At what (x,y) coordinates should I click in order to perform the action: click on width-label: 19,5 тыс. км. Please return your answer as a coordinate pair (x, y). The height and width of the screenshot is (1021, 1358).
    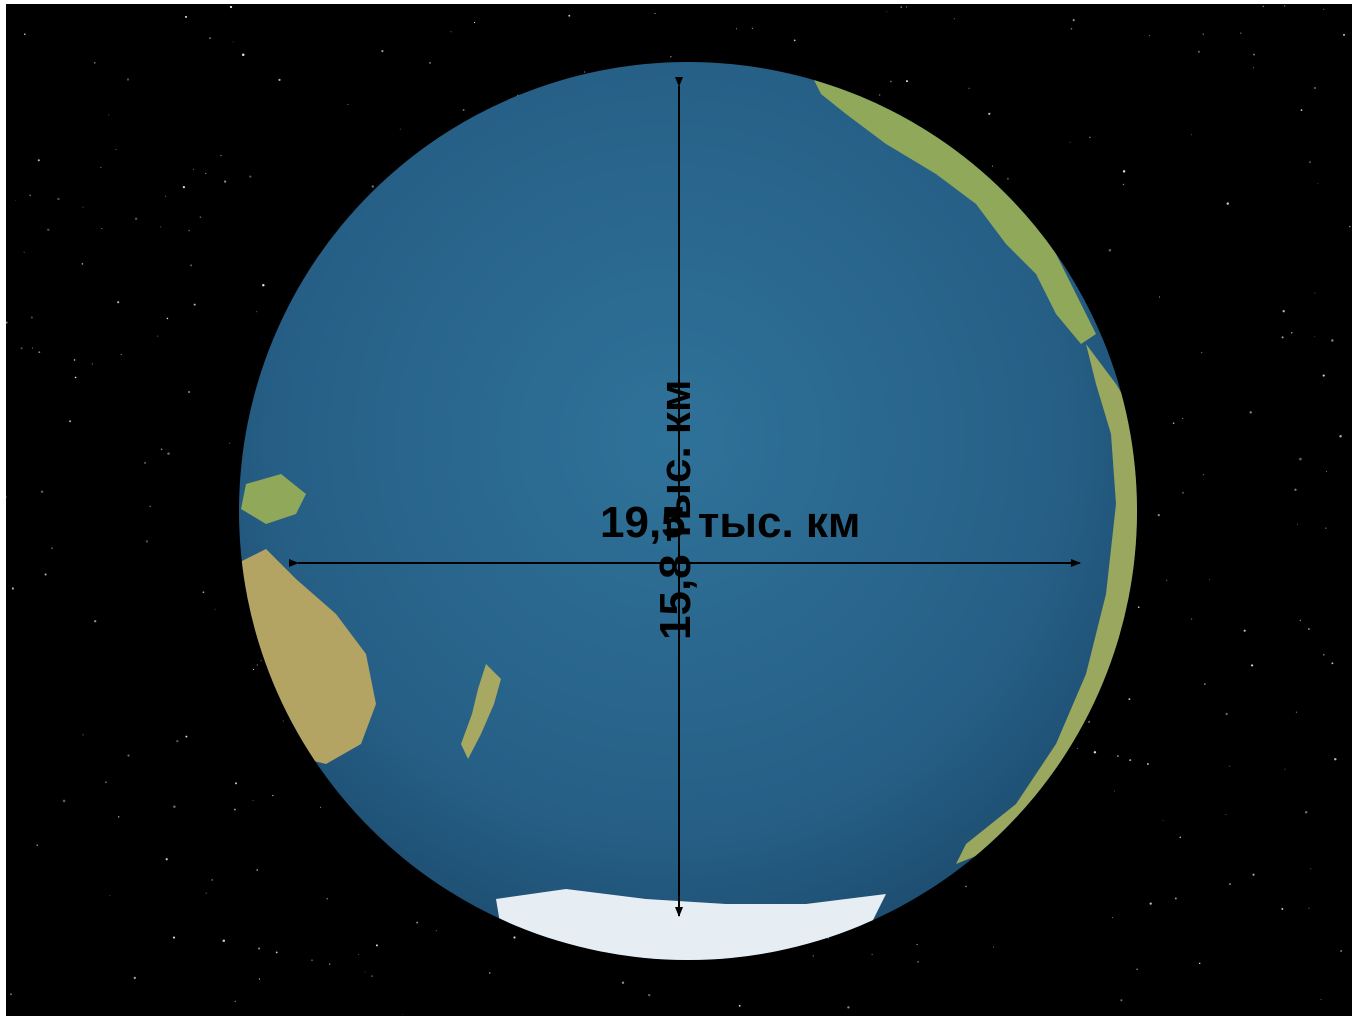
    Looking at the image, I should click on (730, 522).